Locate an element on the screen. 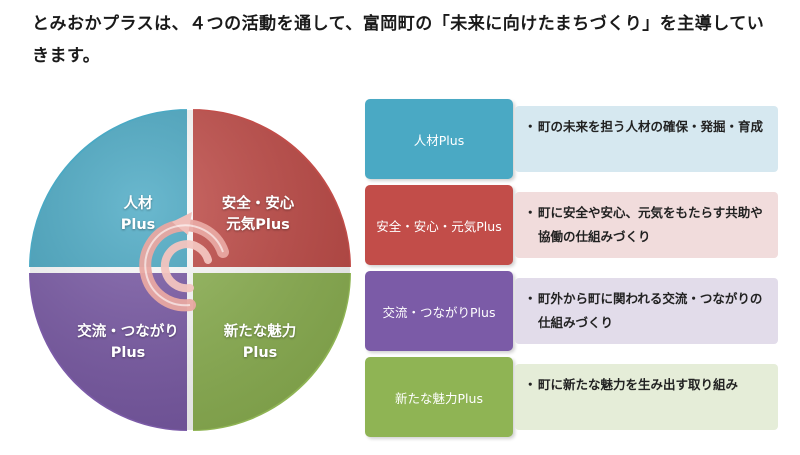  activity-tag: 安全・安心・元気Plus is located at coordinates (439, 225).